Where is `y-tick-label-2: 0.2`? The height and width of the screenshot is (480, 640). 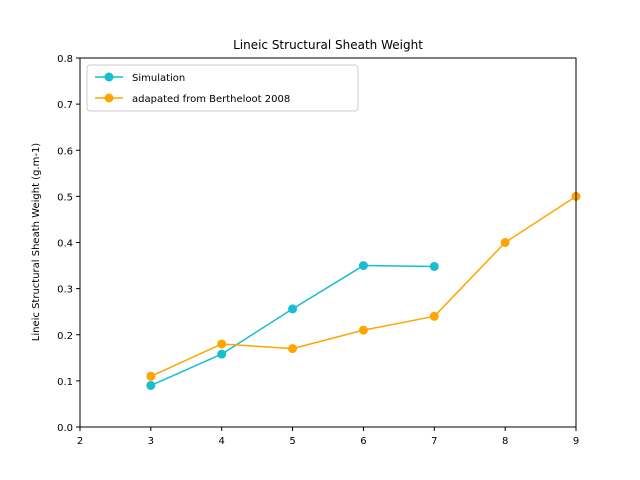 y-tick-label-2: 0.2 is located at coordinates (65, 336).